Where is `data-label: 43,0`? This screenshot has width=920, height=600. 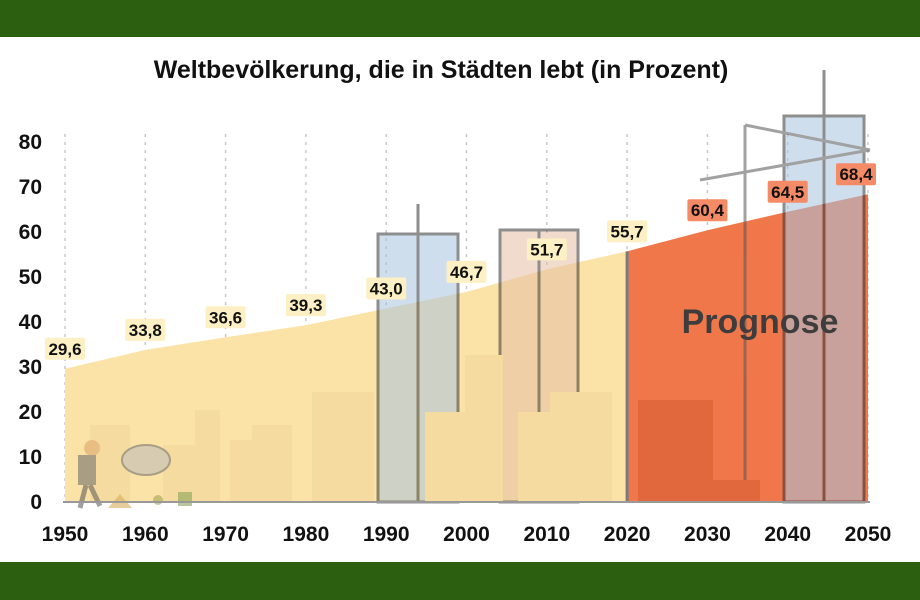
data-label: 43,0 is located at coordinates (386, 289).